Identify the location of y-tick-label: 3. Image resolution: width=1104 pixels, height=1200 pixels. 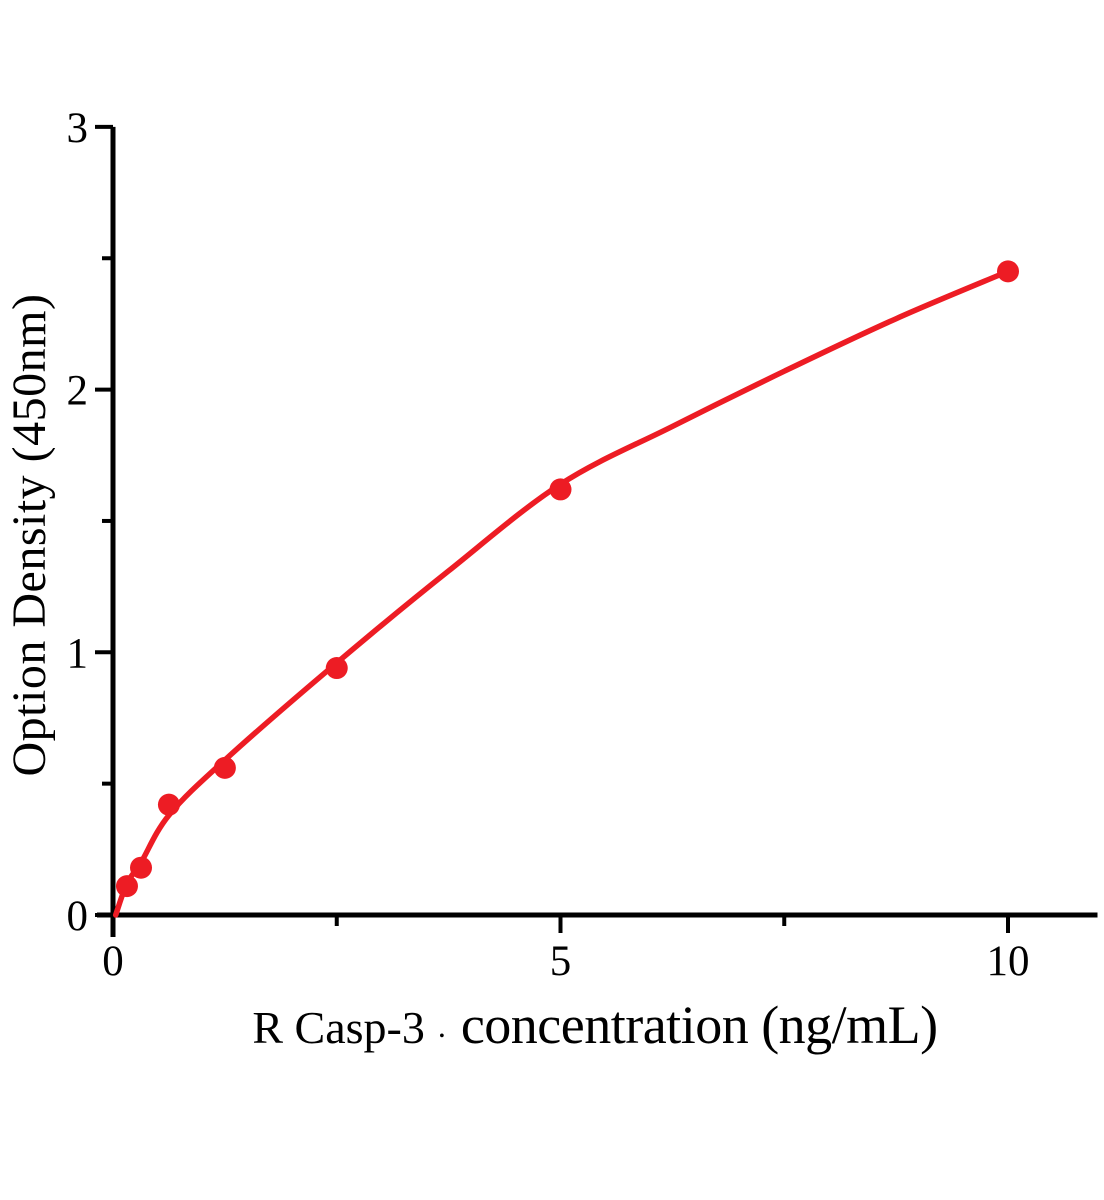
(78, 128).